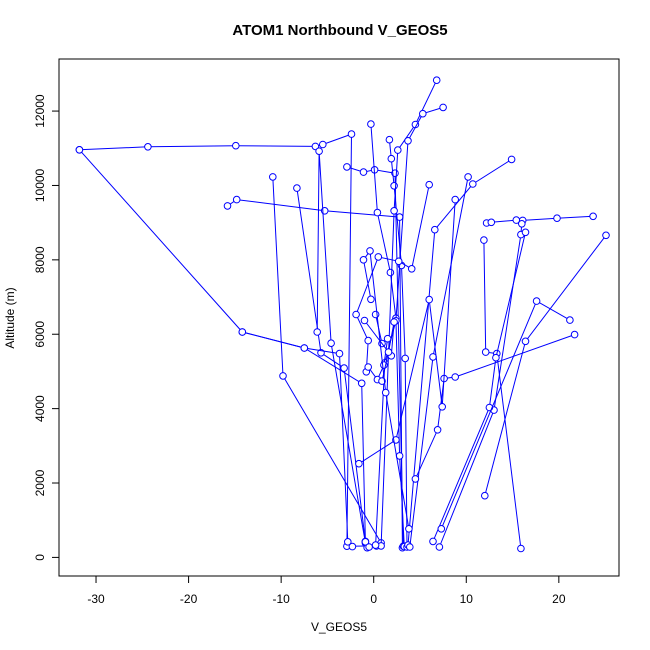 The height and width of the screenshot is (650, 650). Describe the element at coordinates (40, 557) in the screenshot. I see `y-tick-label: 0` at that location.